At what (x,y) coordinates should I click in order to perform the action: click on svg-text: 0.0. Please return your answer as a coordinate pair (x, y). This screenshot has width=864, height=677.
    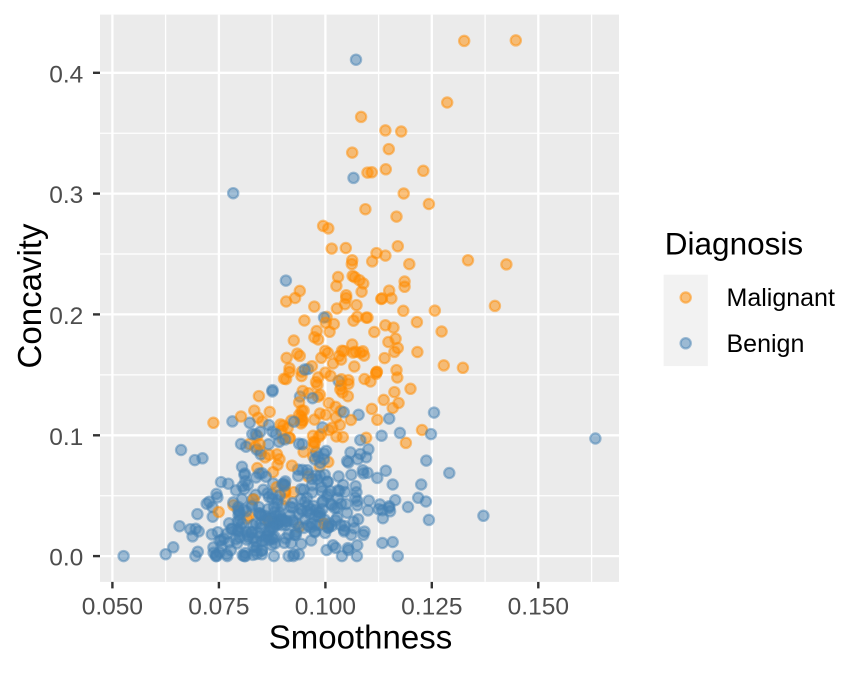
    Looking at the image, I should click on (66, 558).